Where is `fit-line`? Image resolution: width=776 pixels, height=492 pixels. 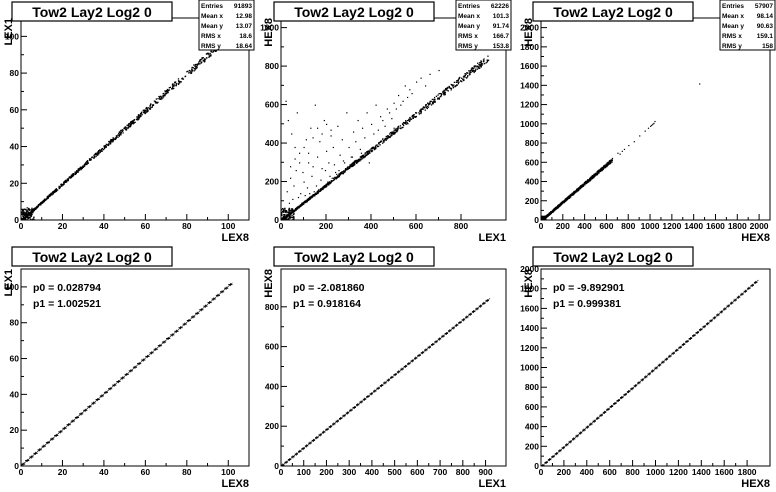
fit-line is located at coordinates (386, 382).